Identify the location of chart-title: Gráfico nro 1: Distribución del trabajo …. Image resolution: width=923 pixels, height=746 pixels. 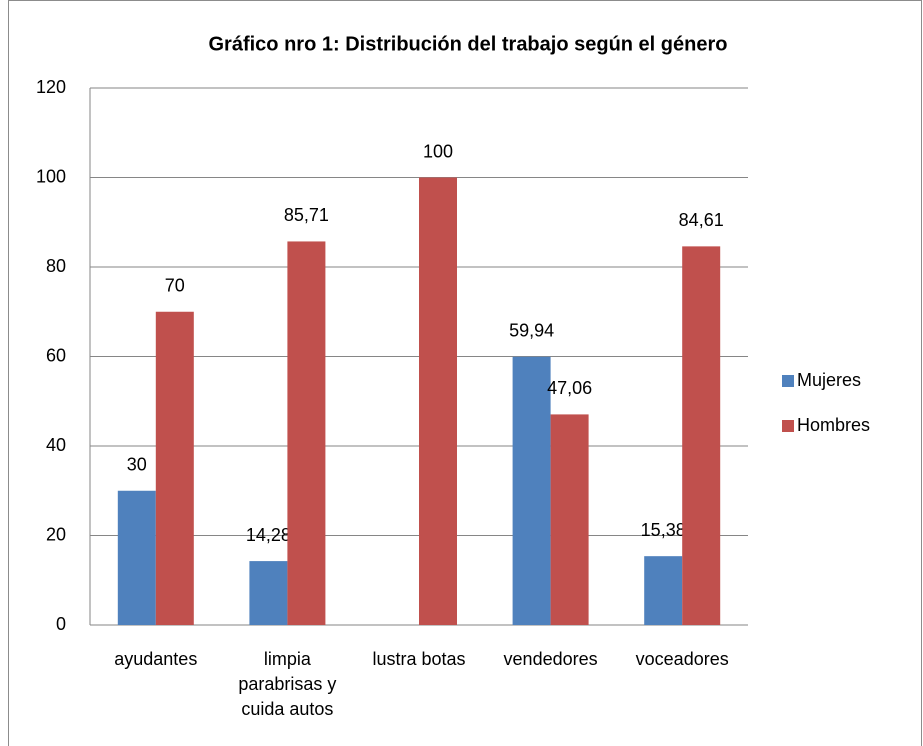
(468, 44).